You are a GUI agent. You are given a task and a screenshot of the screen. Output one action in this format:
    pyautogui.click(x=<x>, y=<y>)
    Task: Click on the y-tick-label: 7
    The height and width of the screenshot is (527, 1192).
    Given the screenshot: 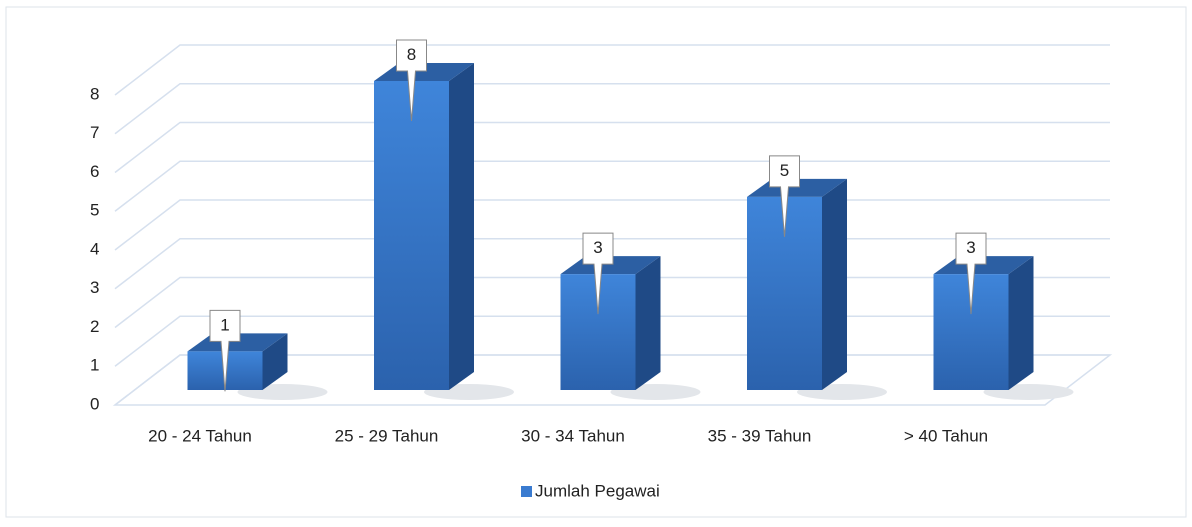 What is the action you would take?
    pyautogui.click(x=94, y=132)
    